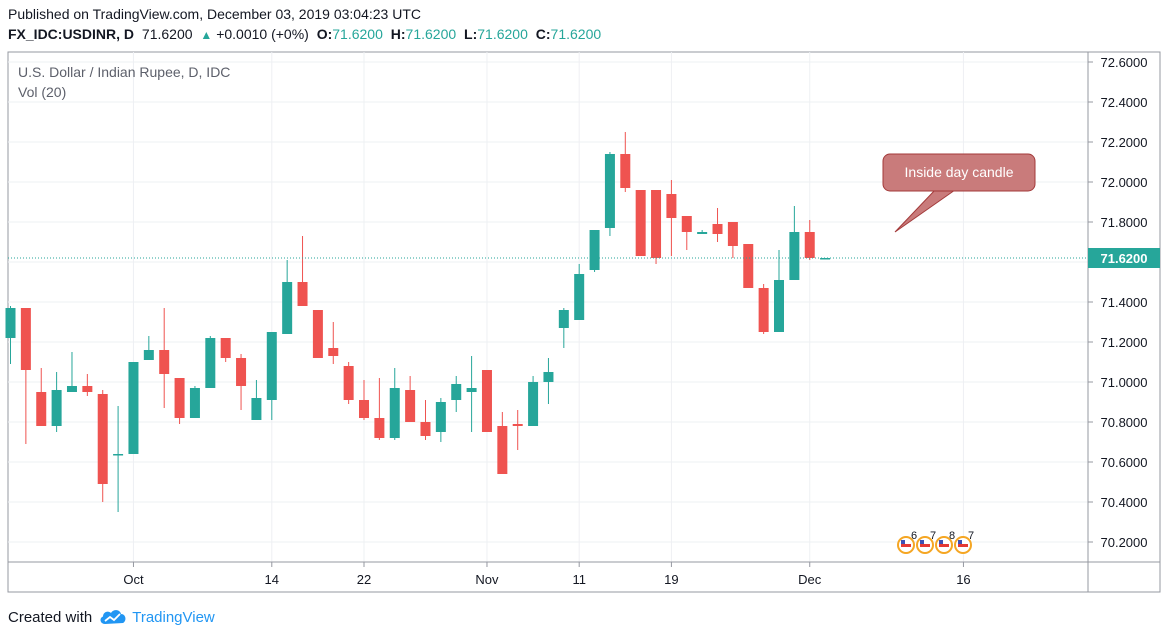 The image size is (1167, 639). Describe the element at coordinates (324, 34) in the screenshot. I see `open-label: O:` at that location.